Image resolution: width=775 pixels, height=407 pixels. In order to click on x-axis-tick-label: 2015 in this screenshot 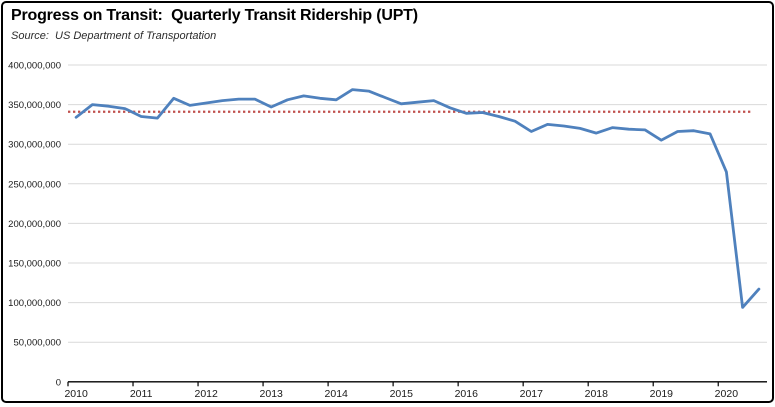, I will do `click(402, 394)`.